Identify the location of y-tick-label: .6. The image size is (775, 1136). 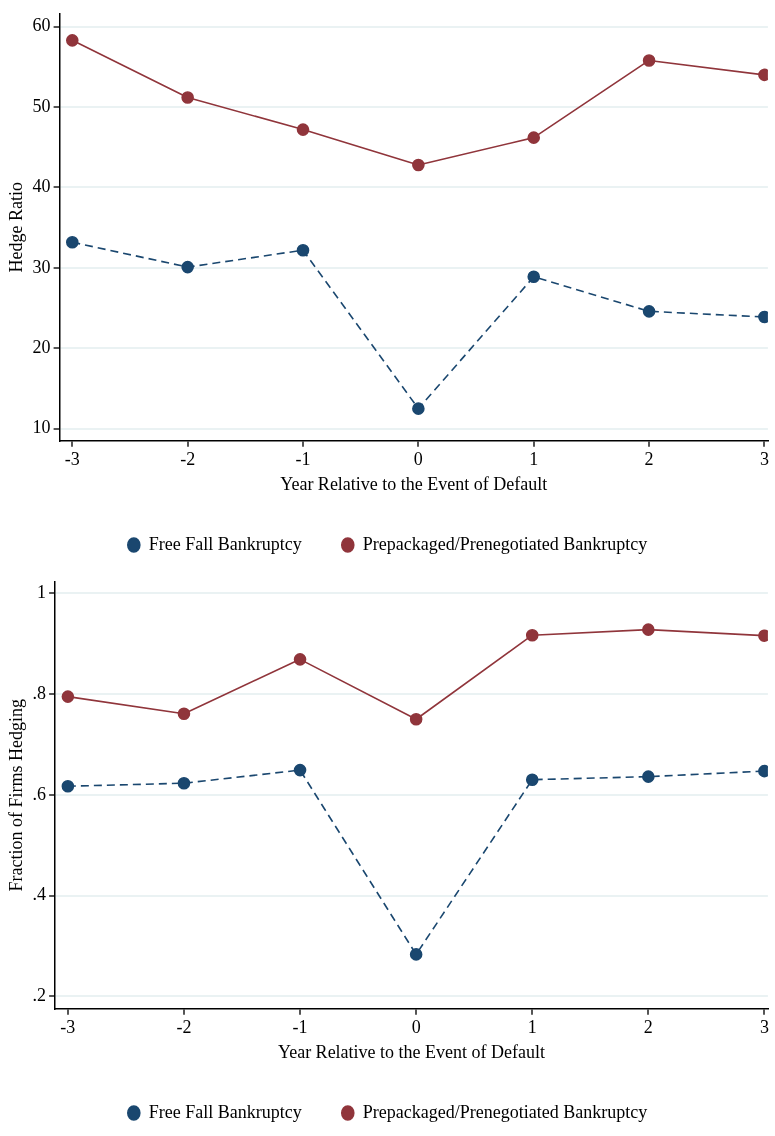
(39, 793).